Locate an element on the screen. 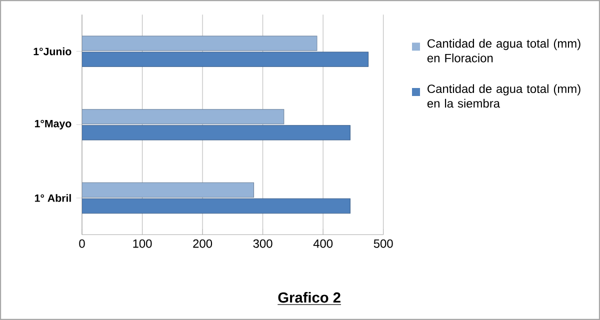 The height and width of the screenshot is (320, 600). y-tick-label: 1°Junio is located at coordinates (53, 51).